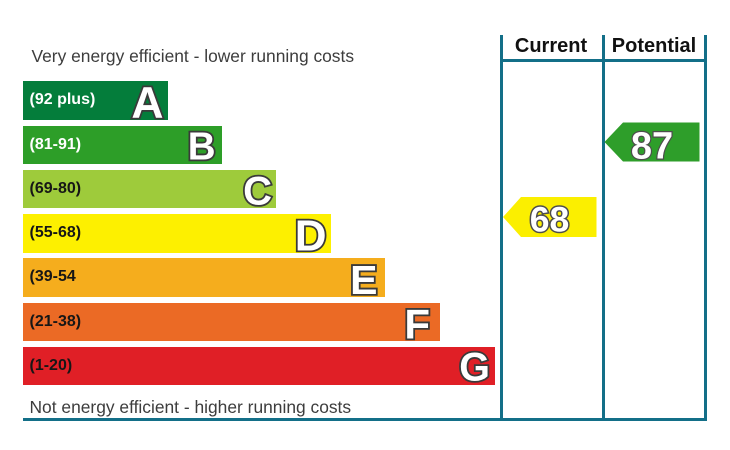  I want to click on svg-text: 87, so click(652, 147).